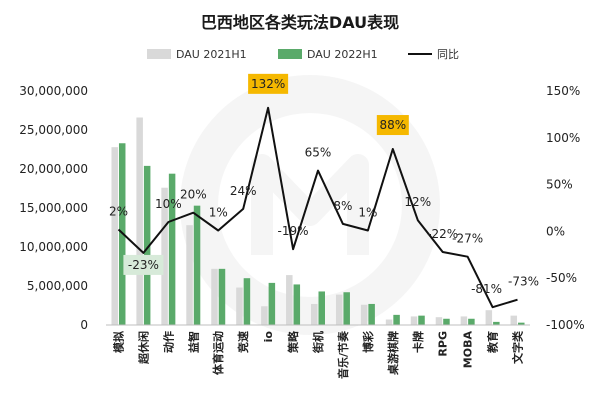  I want to click on data-label: -22%, so click(442, 234).